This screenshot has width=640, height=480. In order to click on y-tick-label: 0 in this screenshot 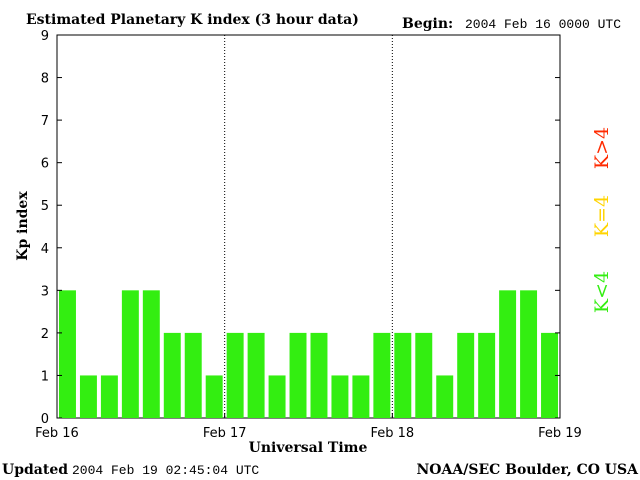, I will do `click(45, 419)`.